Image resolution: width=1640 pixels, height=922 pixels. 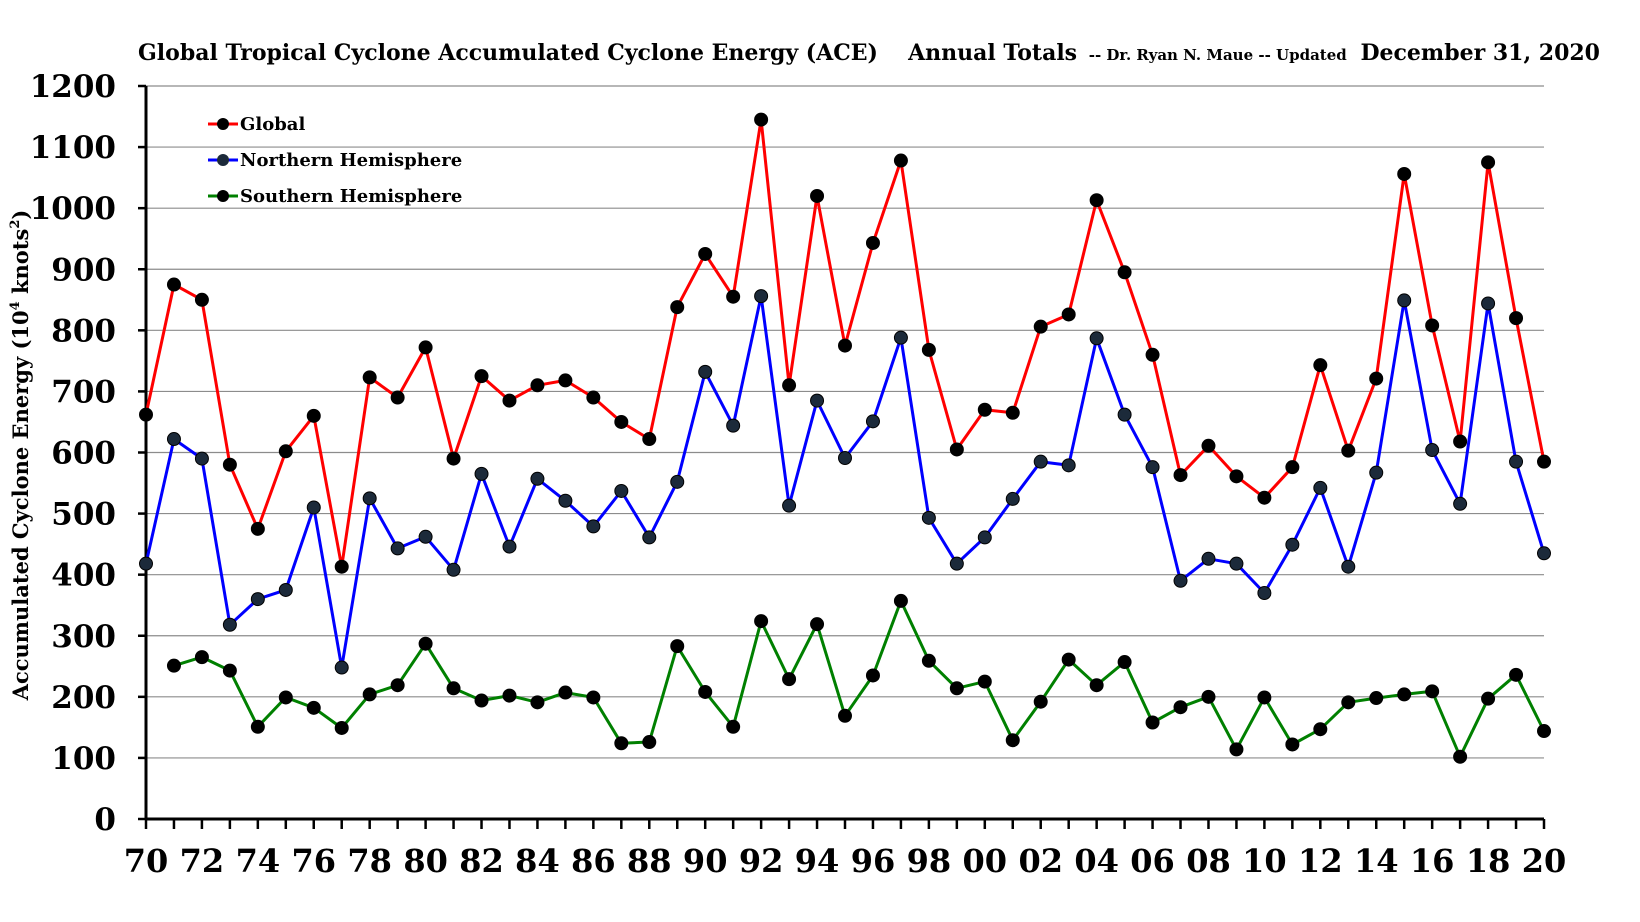 What do you see at coordinates (425, 861) in the screenshot?
I see `x-tick-label: 80` at bounding box center [425, 861].